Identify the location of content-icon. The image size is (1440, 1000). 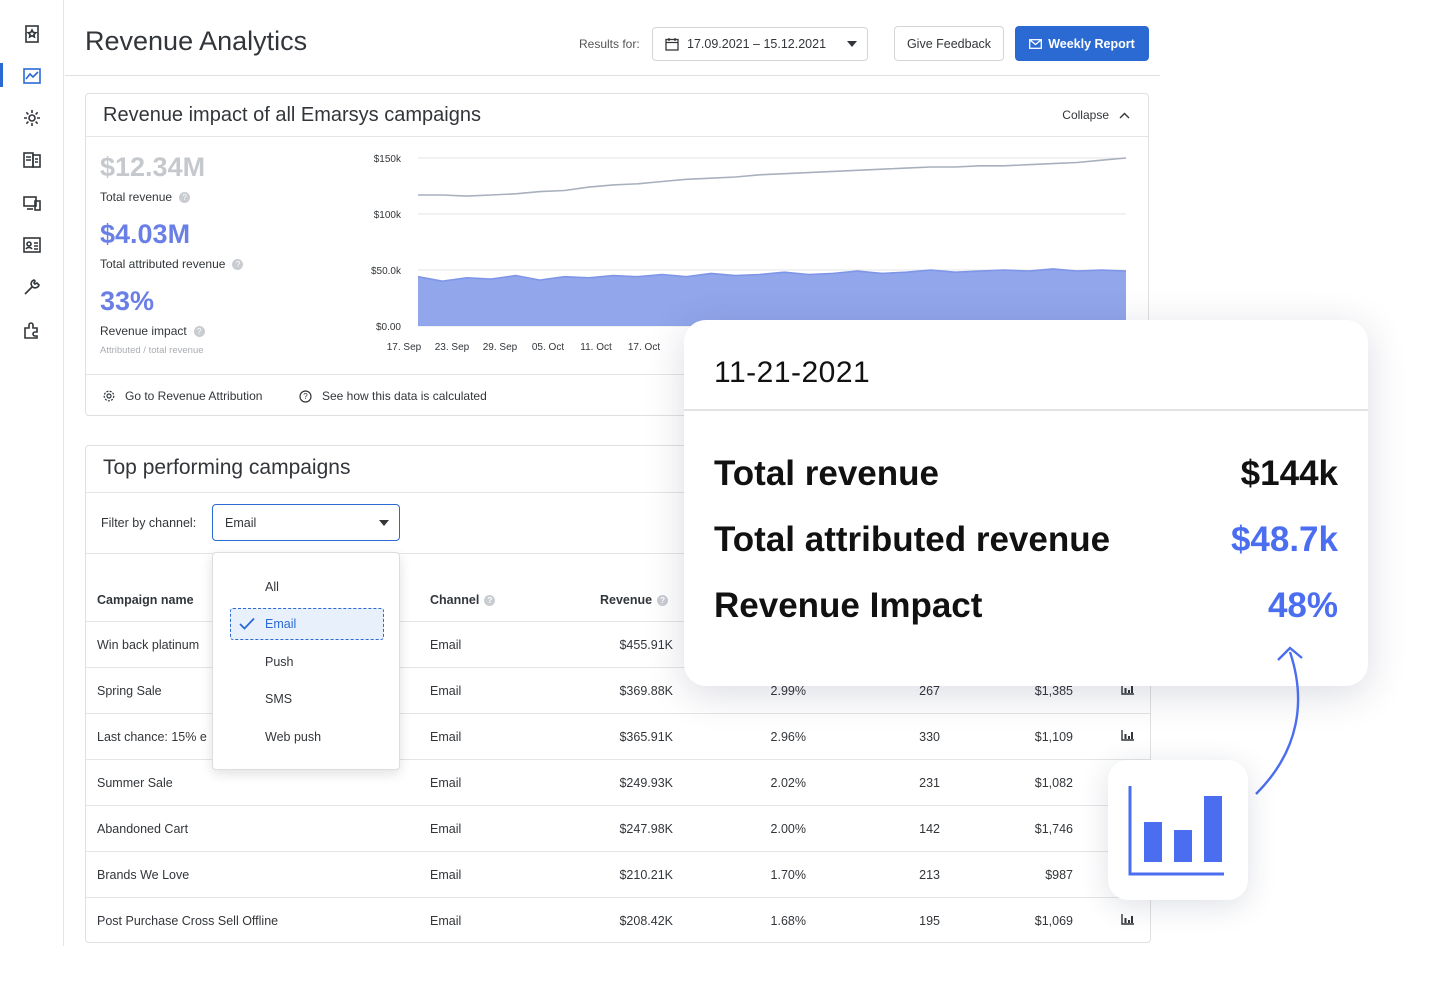
(32, 160).